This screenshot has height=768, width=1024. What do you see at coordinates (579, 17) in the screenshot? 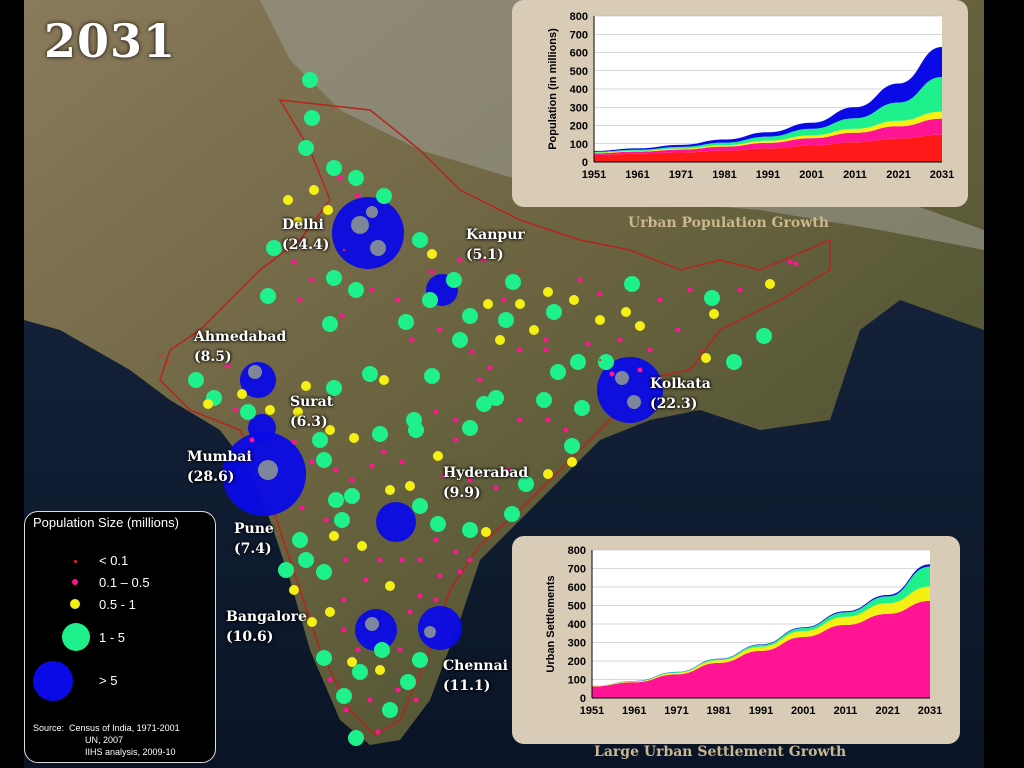
I see `y-tick-label: 800` at bounding box center [579, 17].